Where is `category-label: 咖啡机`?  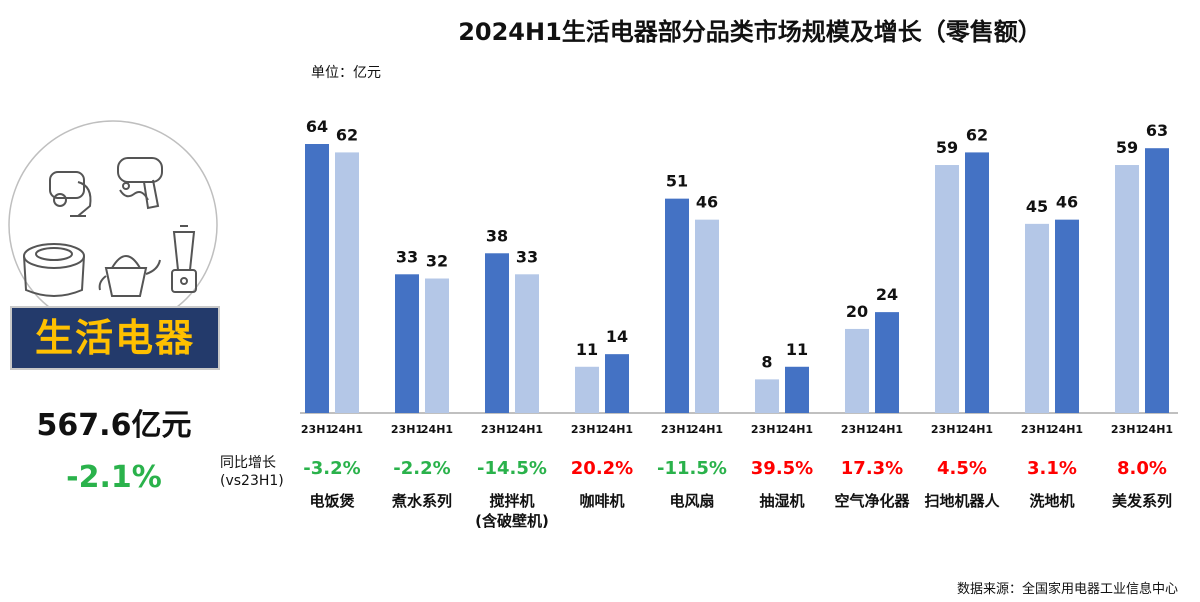 category-label: 咖啡机 is located at coordinates (601, 501).